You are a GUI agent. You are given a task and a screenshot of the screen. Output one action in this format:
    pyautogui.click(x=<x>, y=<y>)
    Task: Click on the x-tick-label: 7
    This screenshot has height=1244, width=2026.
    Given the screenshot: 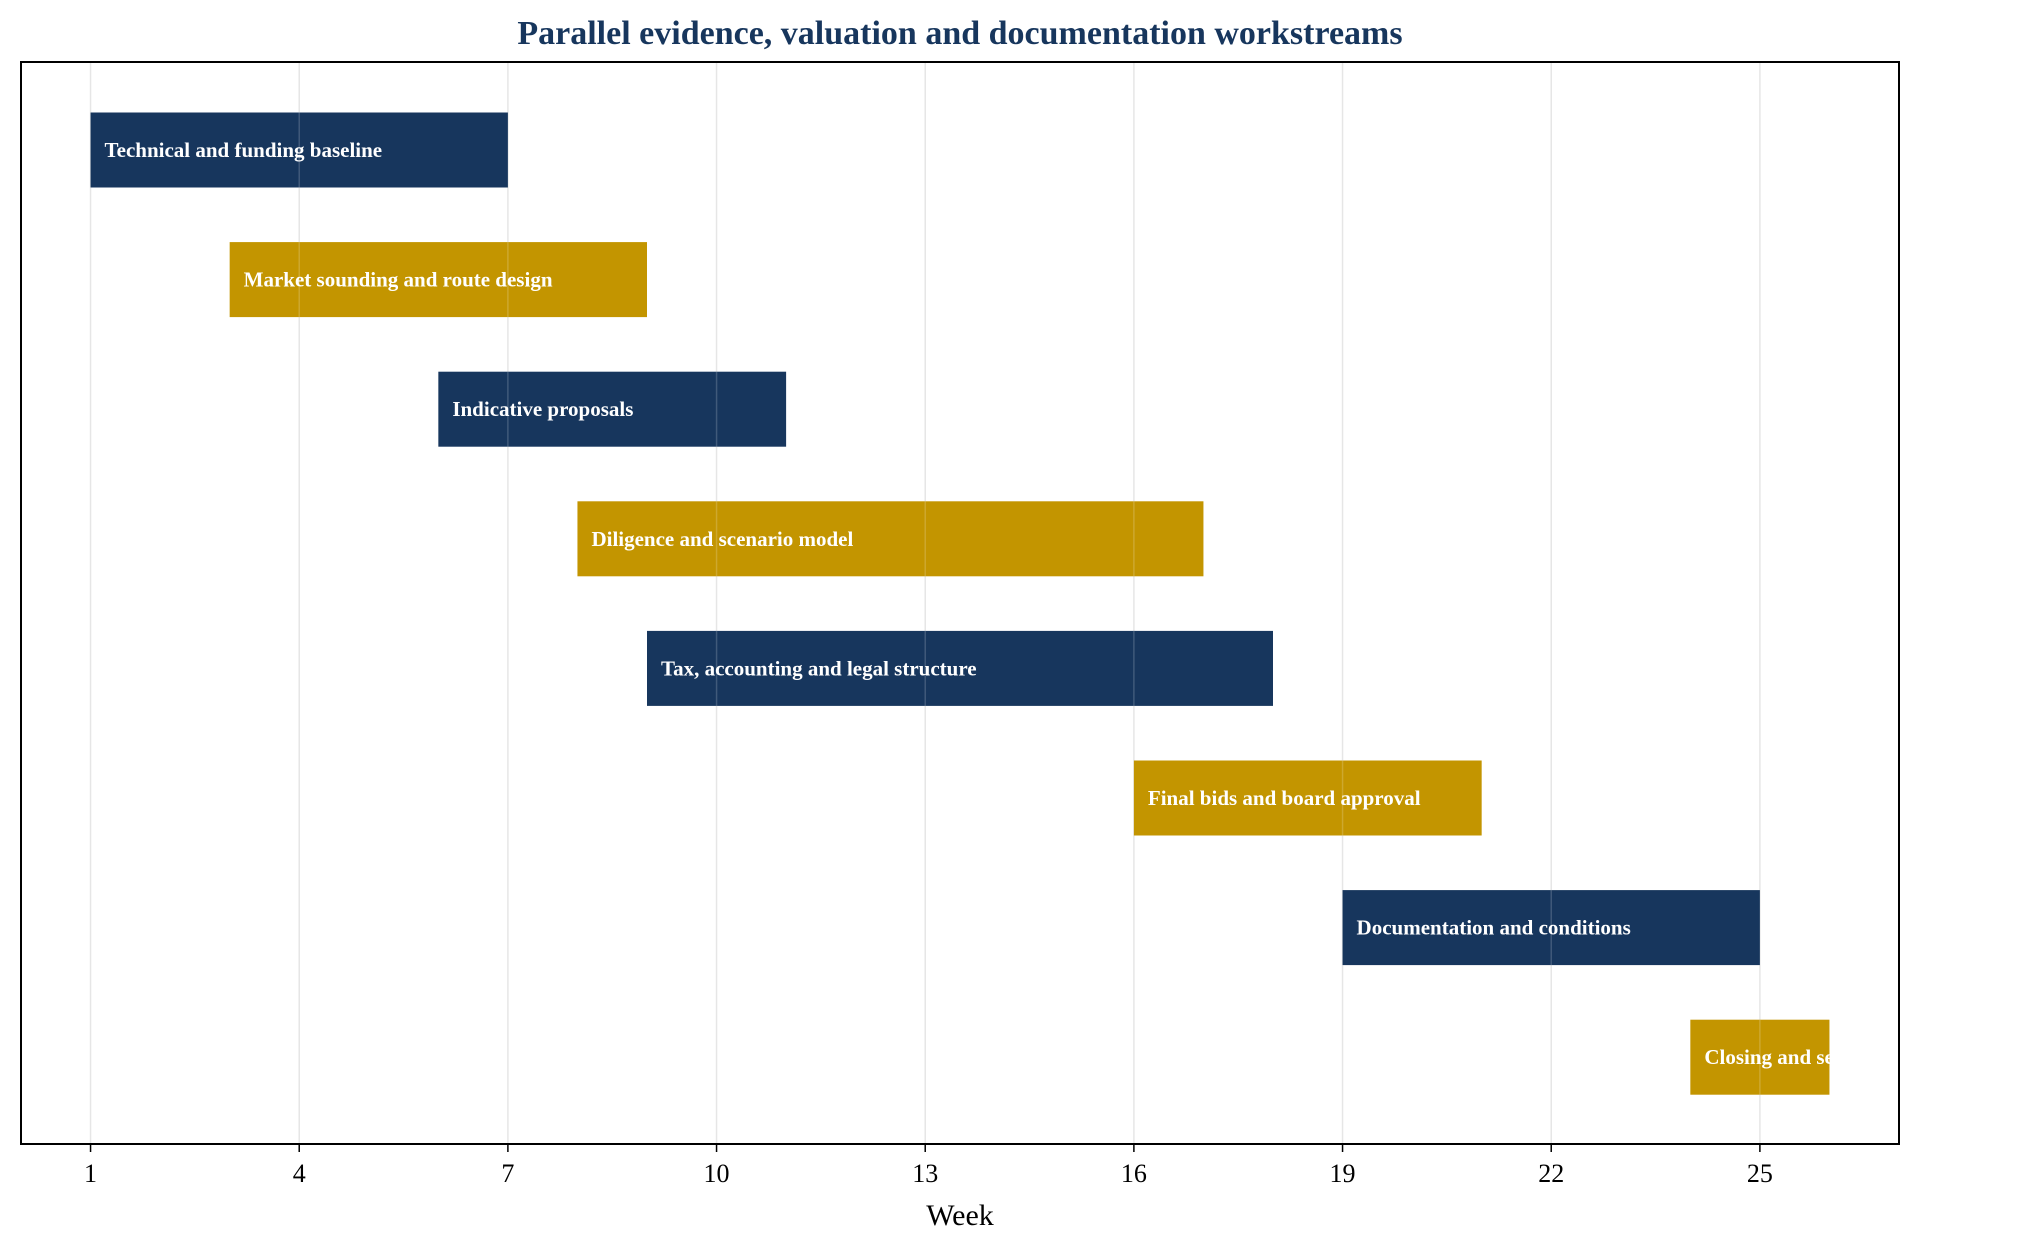 What is the action you would take?
    pyautogui.click(x=507, y=1173)
    